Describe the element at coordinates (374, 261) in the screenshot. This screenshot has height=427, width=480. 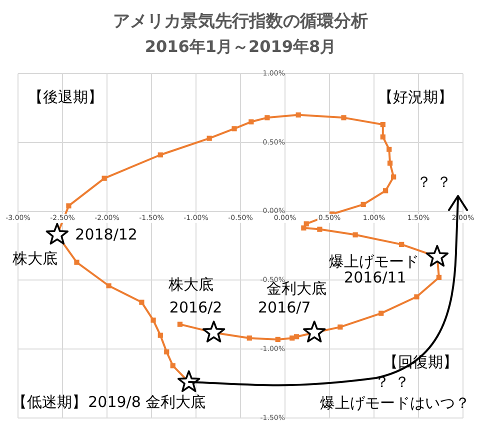
I see `annotation: 爆上げモード` at that location.